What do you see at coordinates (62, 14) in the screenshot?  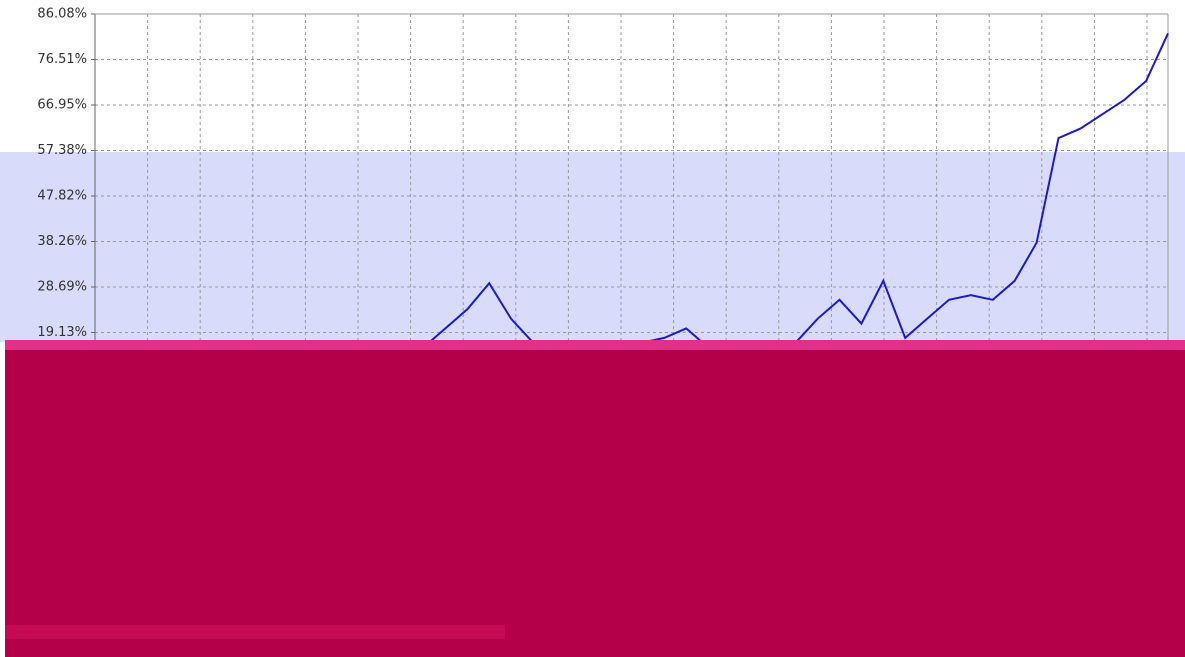 I see `y-tick-label: 86.08%` at bounding box center [62, 14].